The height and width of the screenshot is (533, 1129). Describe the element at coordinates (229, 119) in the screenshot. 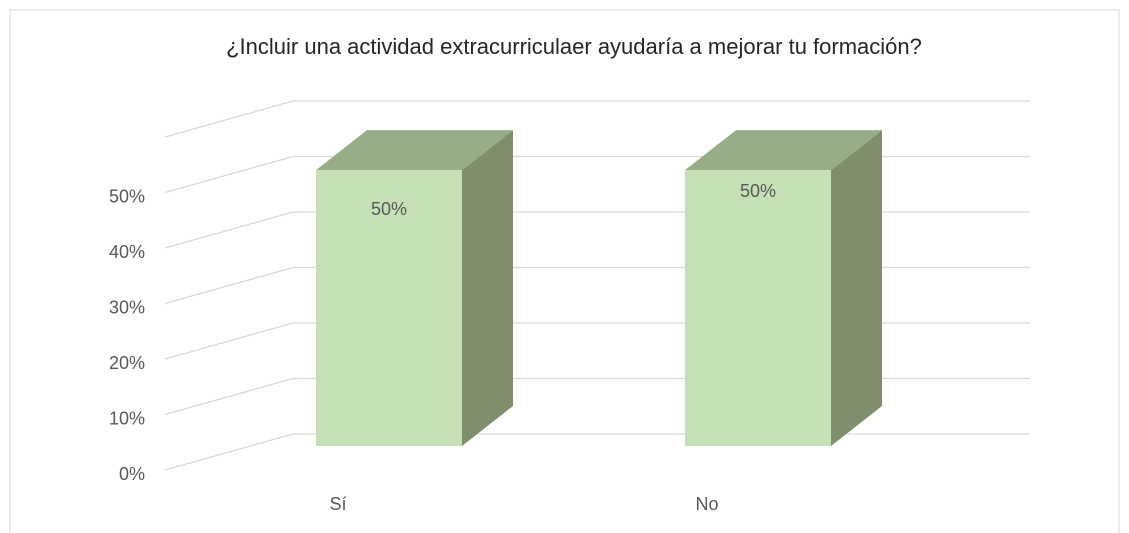

I see `grid-top` at that location.